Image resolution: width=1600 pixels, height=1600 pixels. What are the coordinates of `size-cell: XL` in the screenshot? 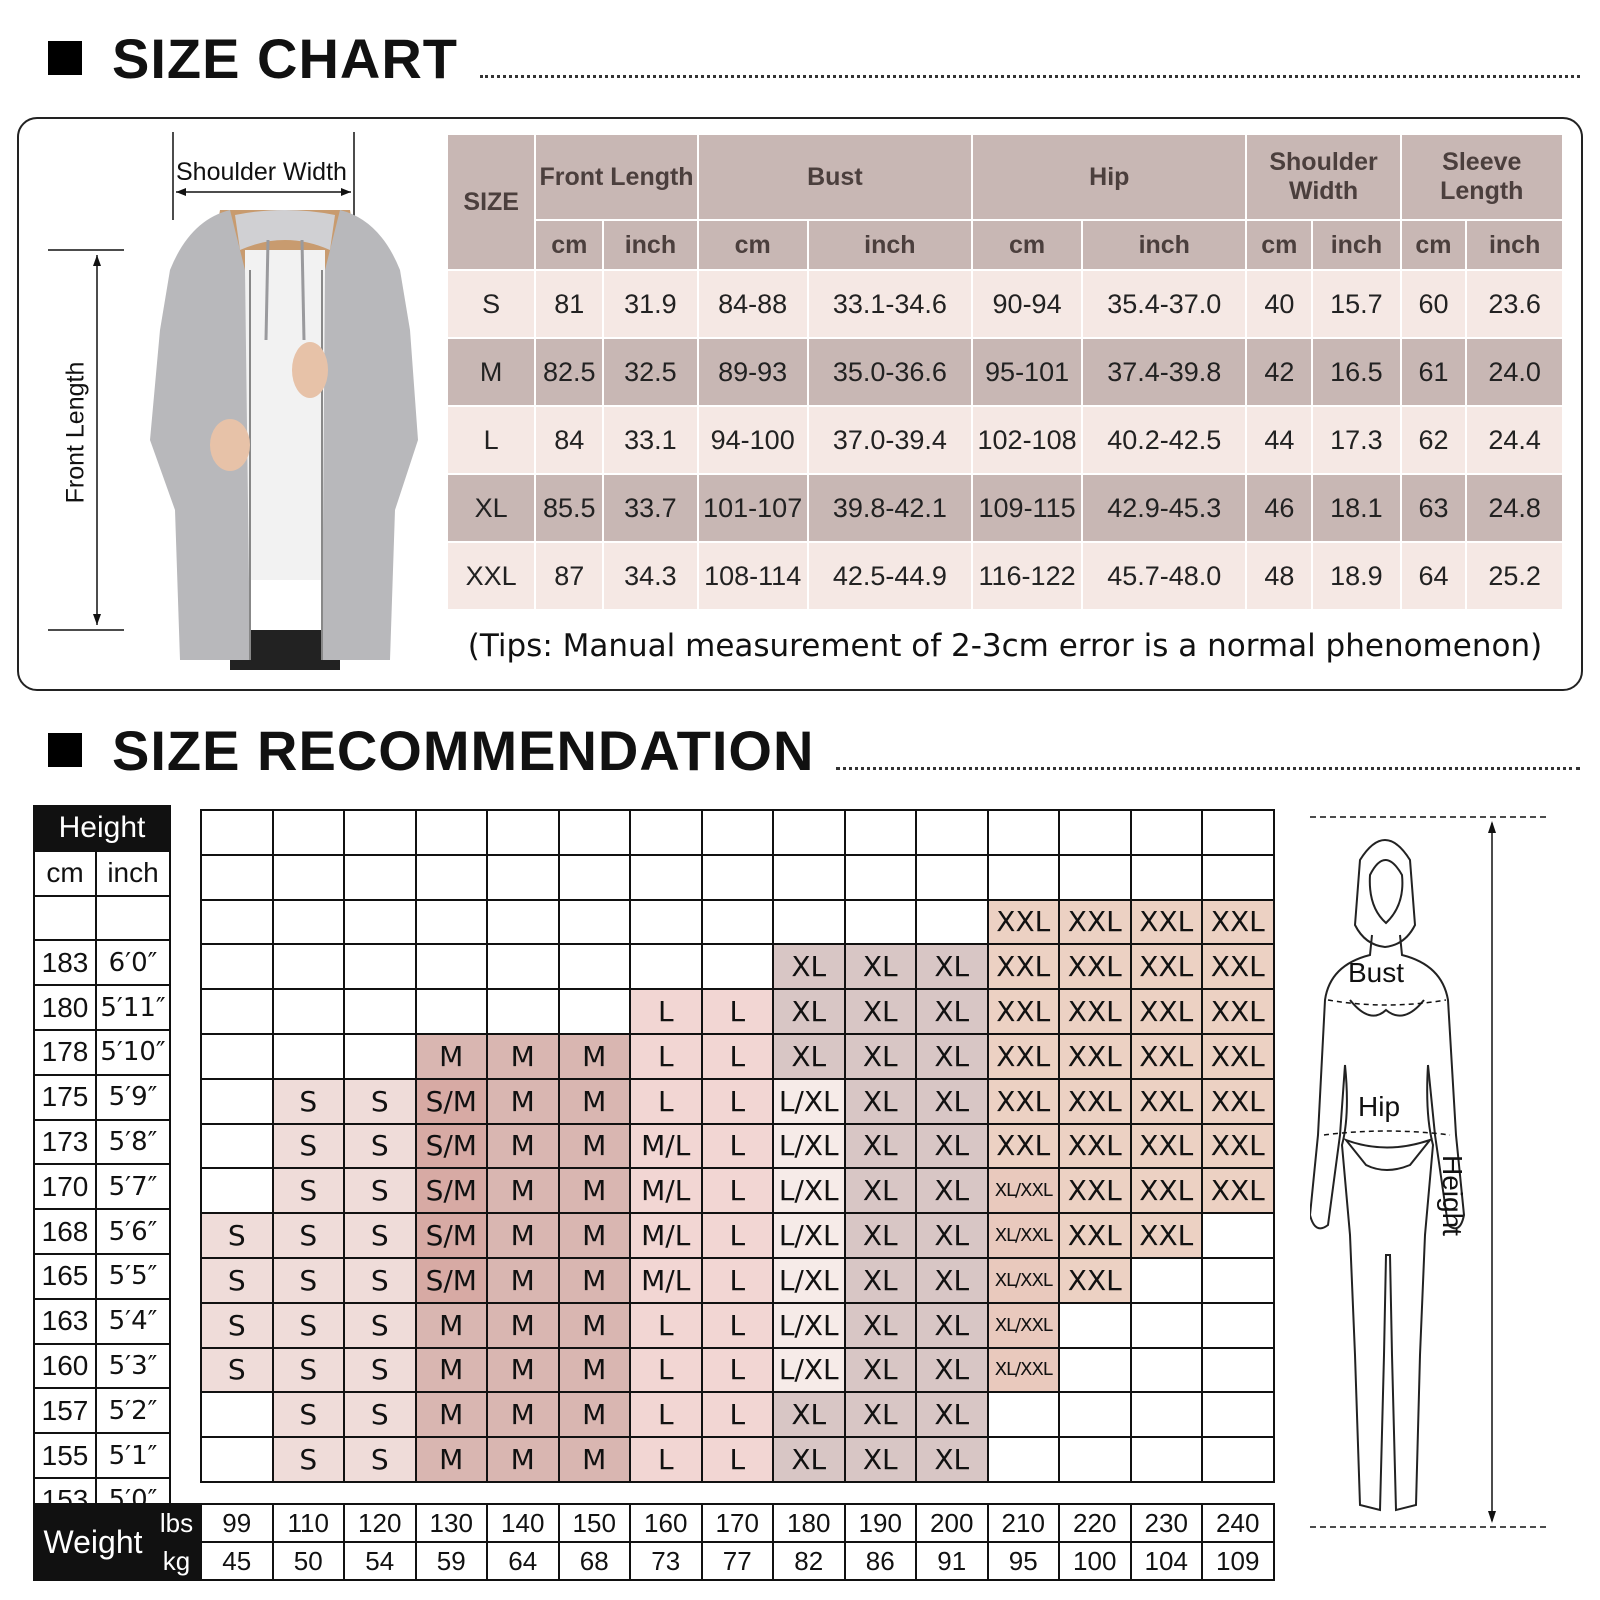 It's located at (491, 508).